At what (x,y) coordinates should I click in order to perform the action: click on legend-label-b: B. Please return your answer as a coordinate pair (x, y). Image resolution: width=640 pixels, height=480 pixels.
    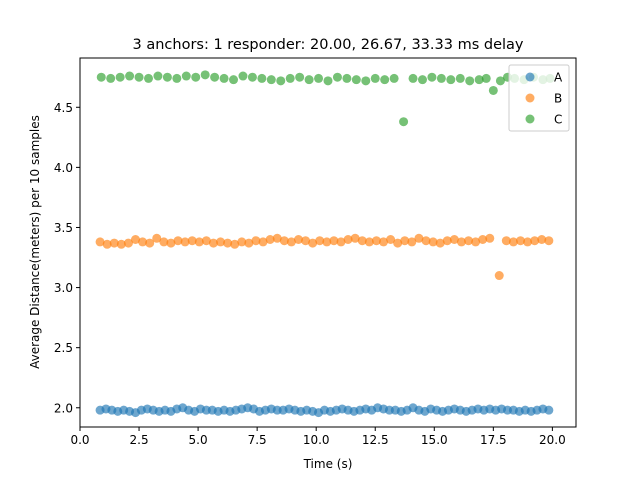
    Looking at the image, I should click on (558, 99).